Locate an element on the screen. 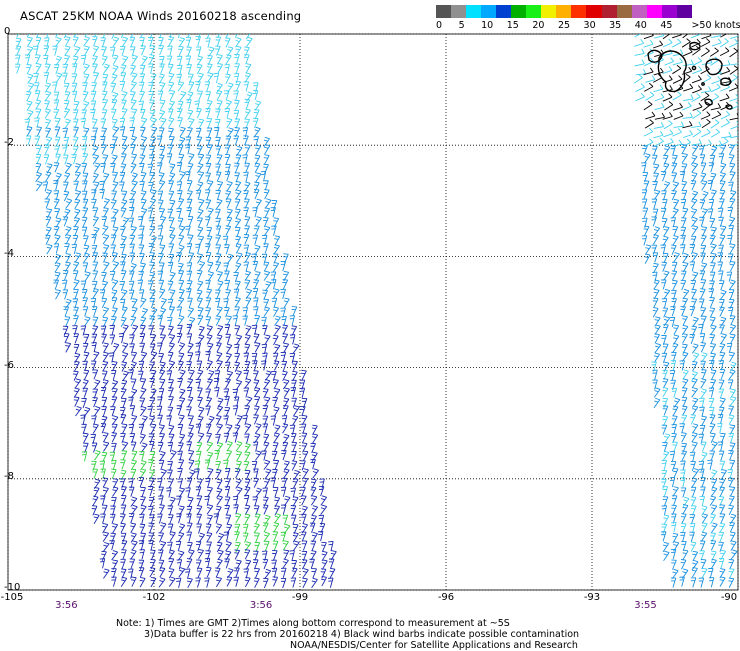  legend-swatch is located at coordinates (578, 11).